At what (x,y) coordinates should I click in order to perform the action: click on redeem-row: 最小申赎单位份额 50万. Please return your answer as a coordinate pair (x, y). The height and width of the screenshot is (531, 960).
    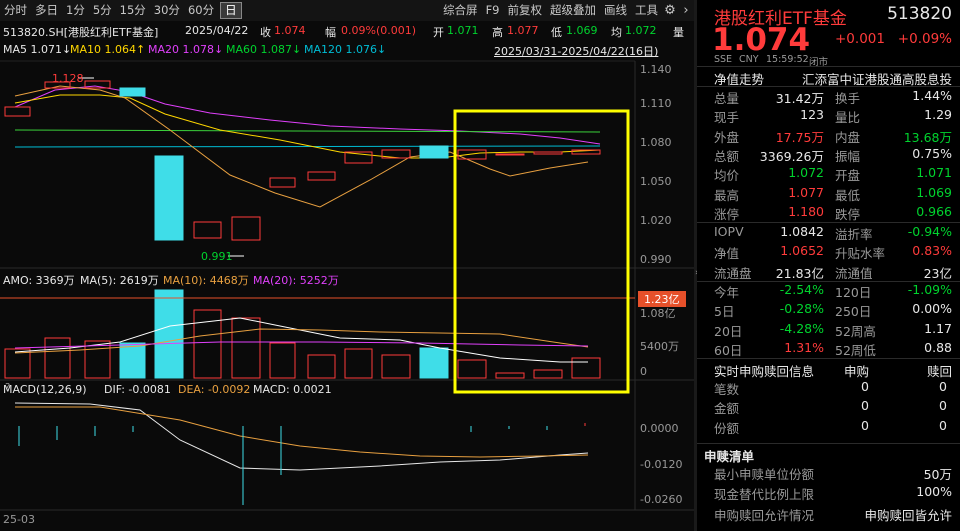
    Looking at the image, I should click on (828, 473).